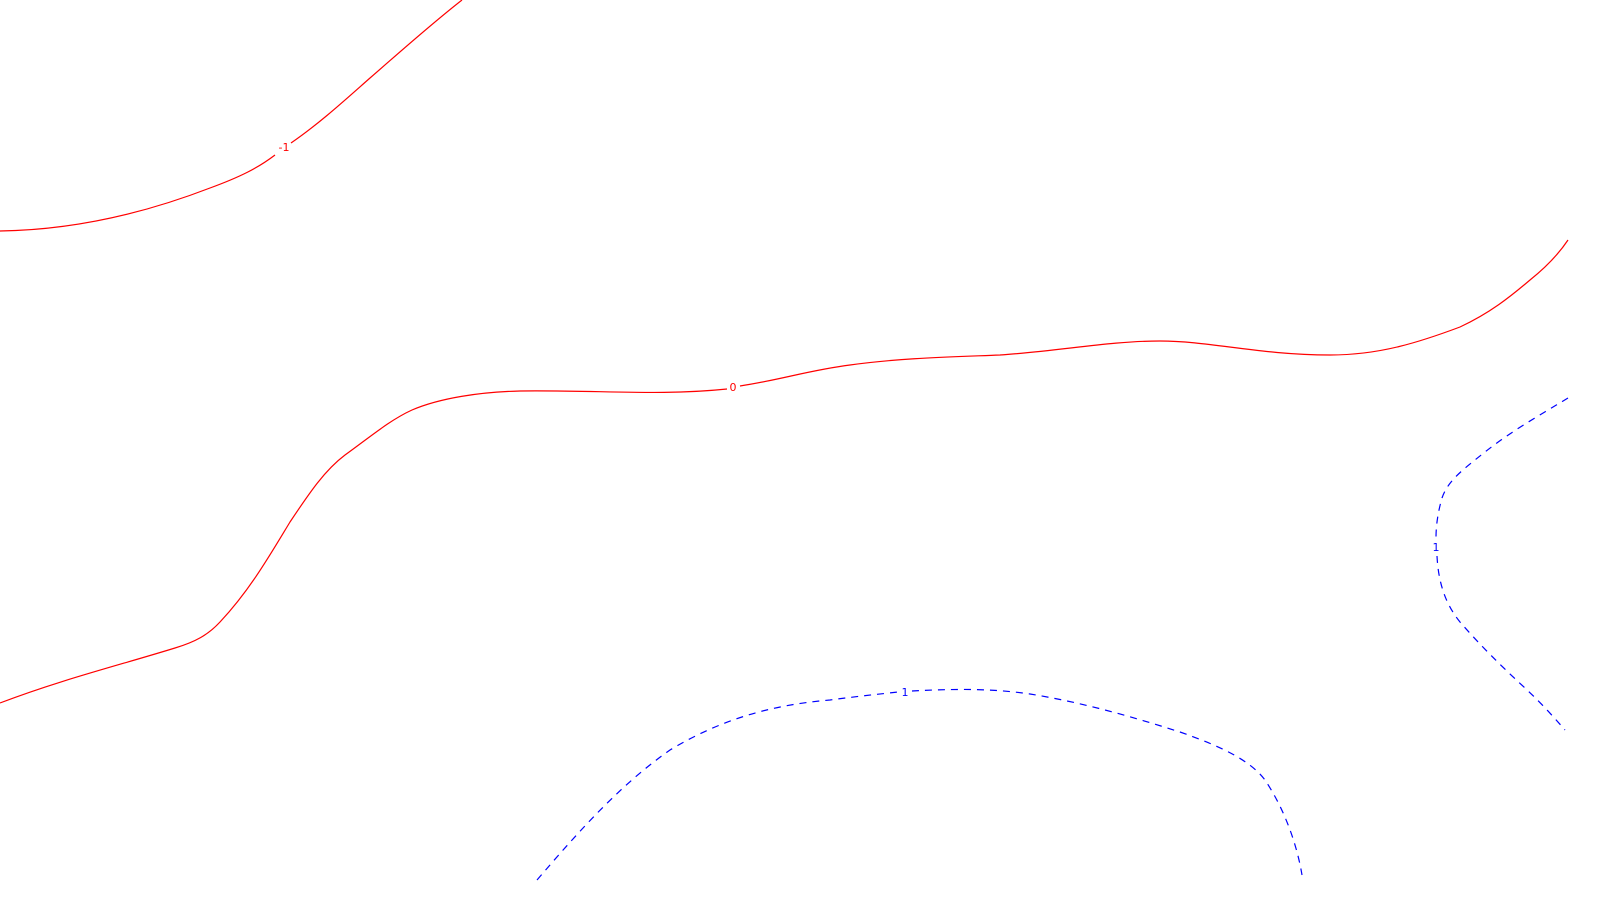 The height and width of the screenshot is (900, 1600). What do you see at coordinates (733, 387) in the screenshot?
I see `contour-label-zero: 0` at bounding box center [733, 387].